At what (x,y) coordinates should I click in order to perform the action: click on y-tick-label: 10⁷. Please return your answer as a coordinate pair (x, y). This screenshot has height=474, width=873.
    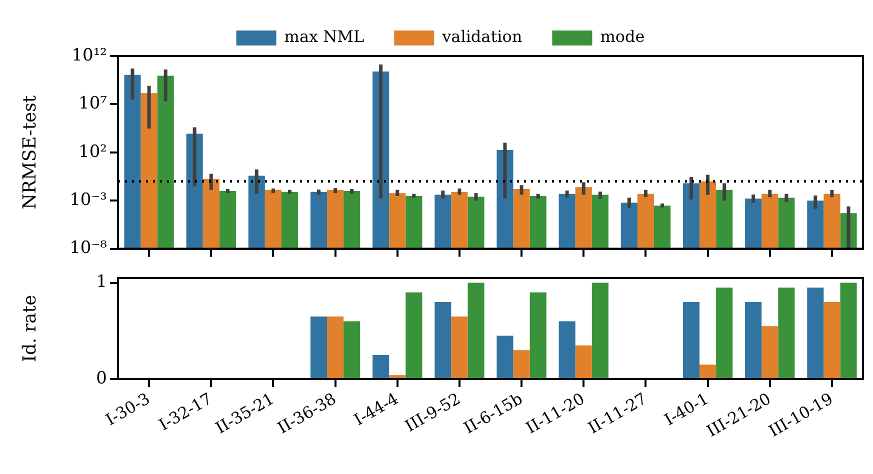
    Looking at the image, I should click on (93, 104).